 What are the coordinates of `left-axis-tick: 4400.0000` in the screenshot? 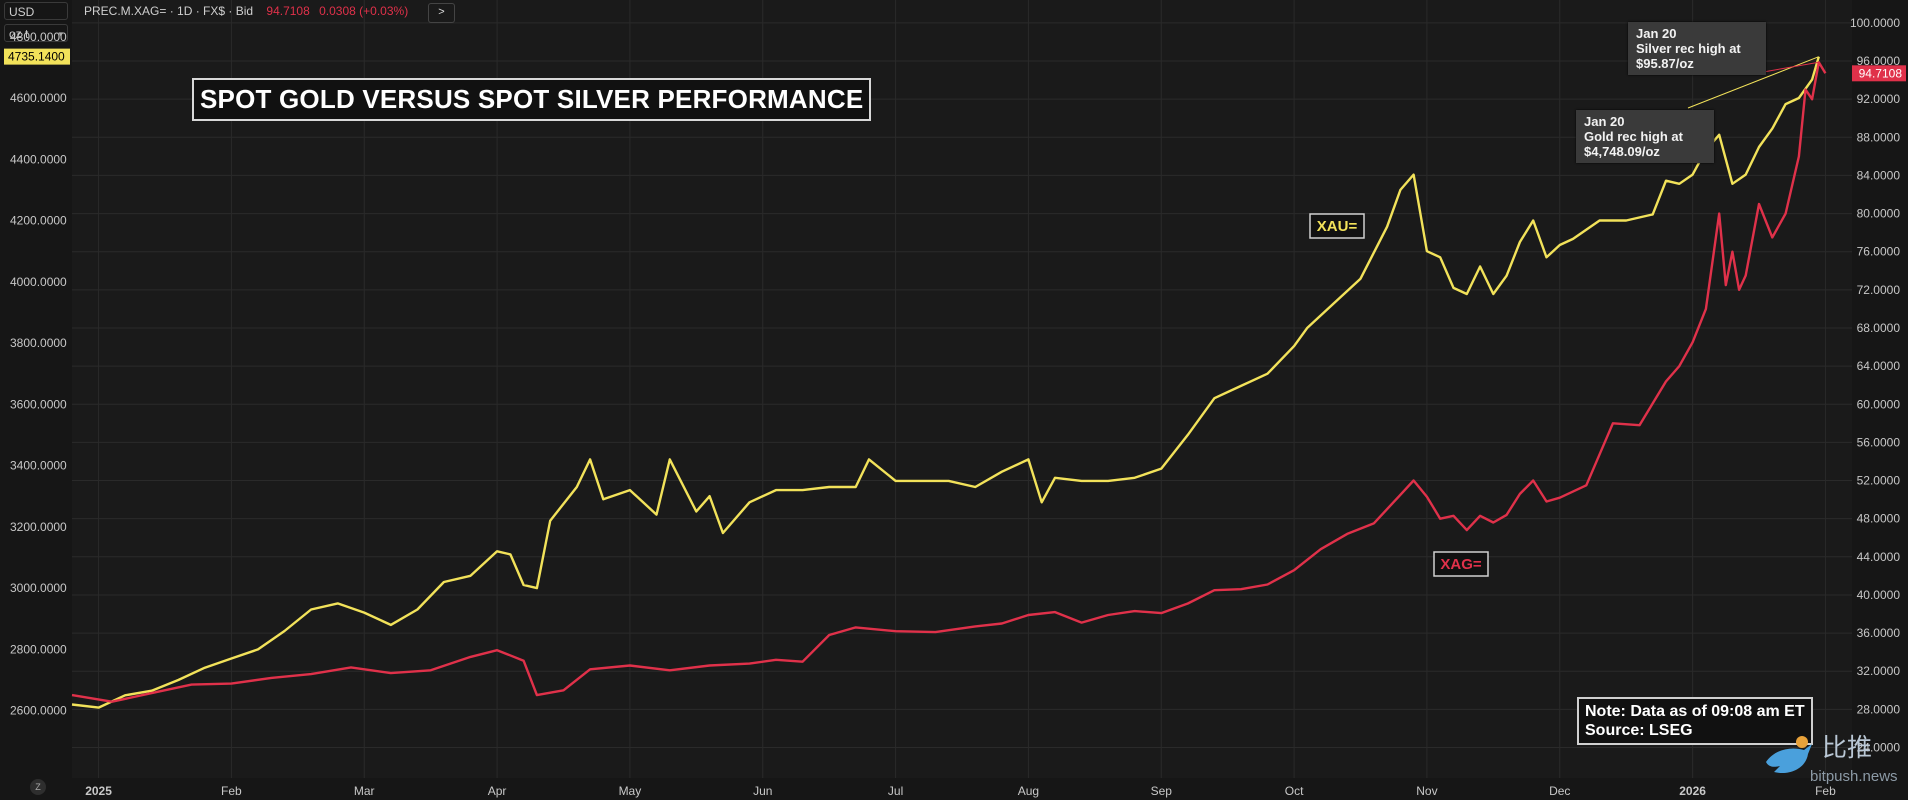 It's located at (38, 159).